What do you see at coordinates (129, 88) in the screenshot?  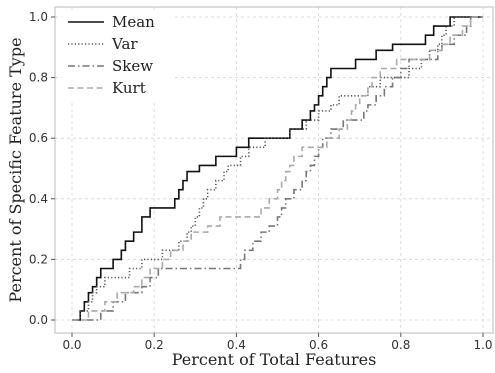 I see `legend-entry-kurt: Kurt` at bounding box center [129, 88].